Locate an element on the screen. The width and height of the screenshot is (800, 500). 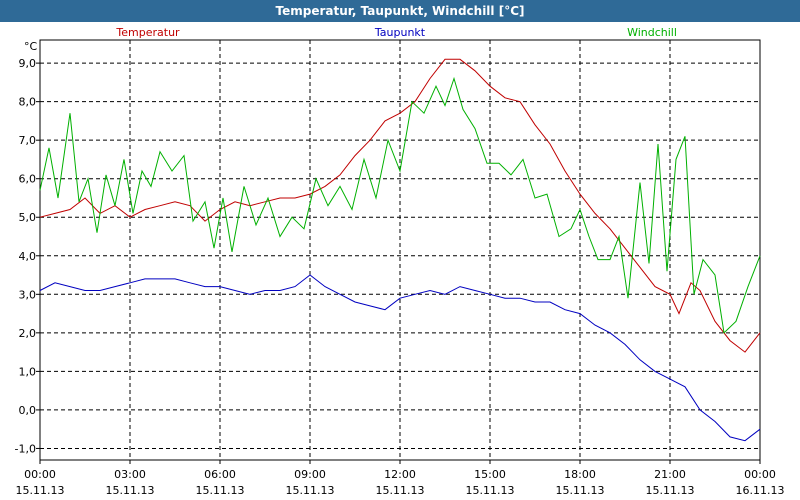
y-axis-unit: °C is located at coordinates (31, 46).